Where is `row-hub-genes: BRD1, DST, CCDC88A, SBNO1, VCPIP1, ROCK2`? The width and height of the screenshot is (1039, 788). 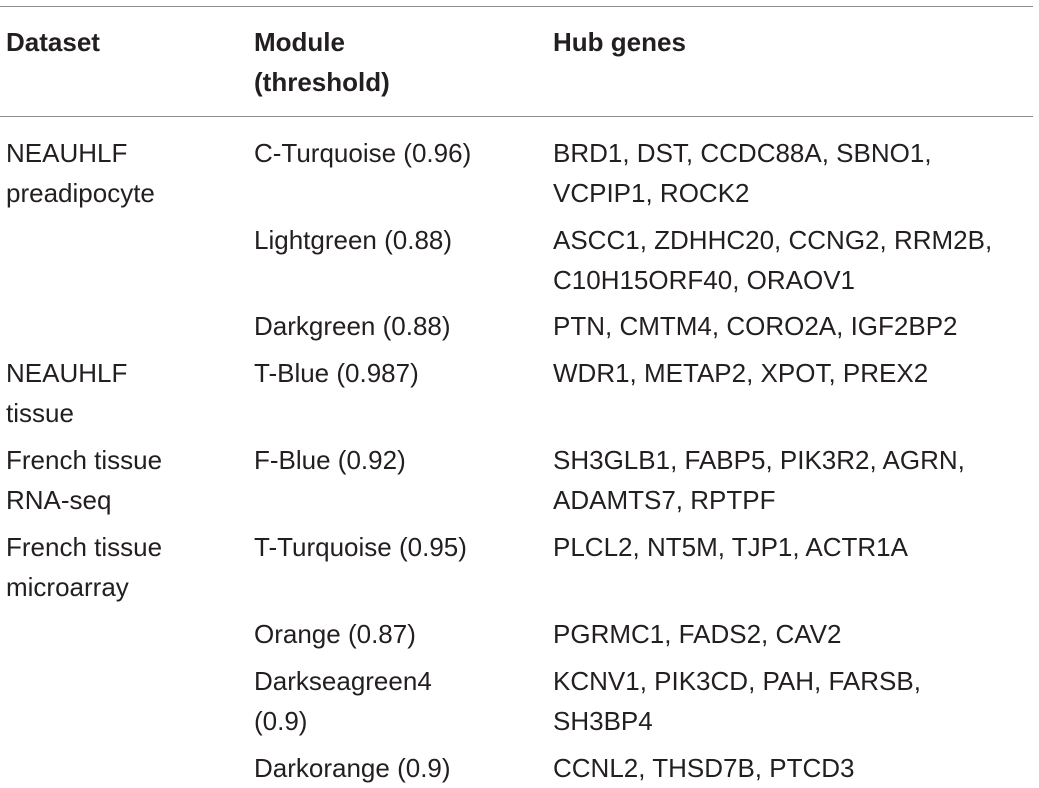 row-hub-genes: BRD1, DST, CCDC88A, SBNO1, VCPIP1, ROCK2 is located at coordinates (742, 173).